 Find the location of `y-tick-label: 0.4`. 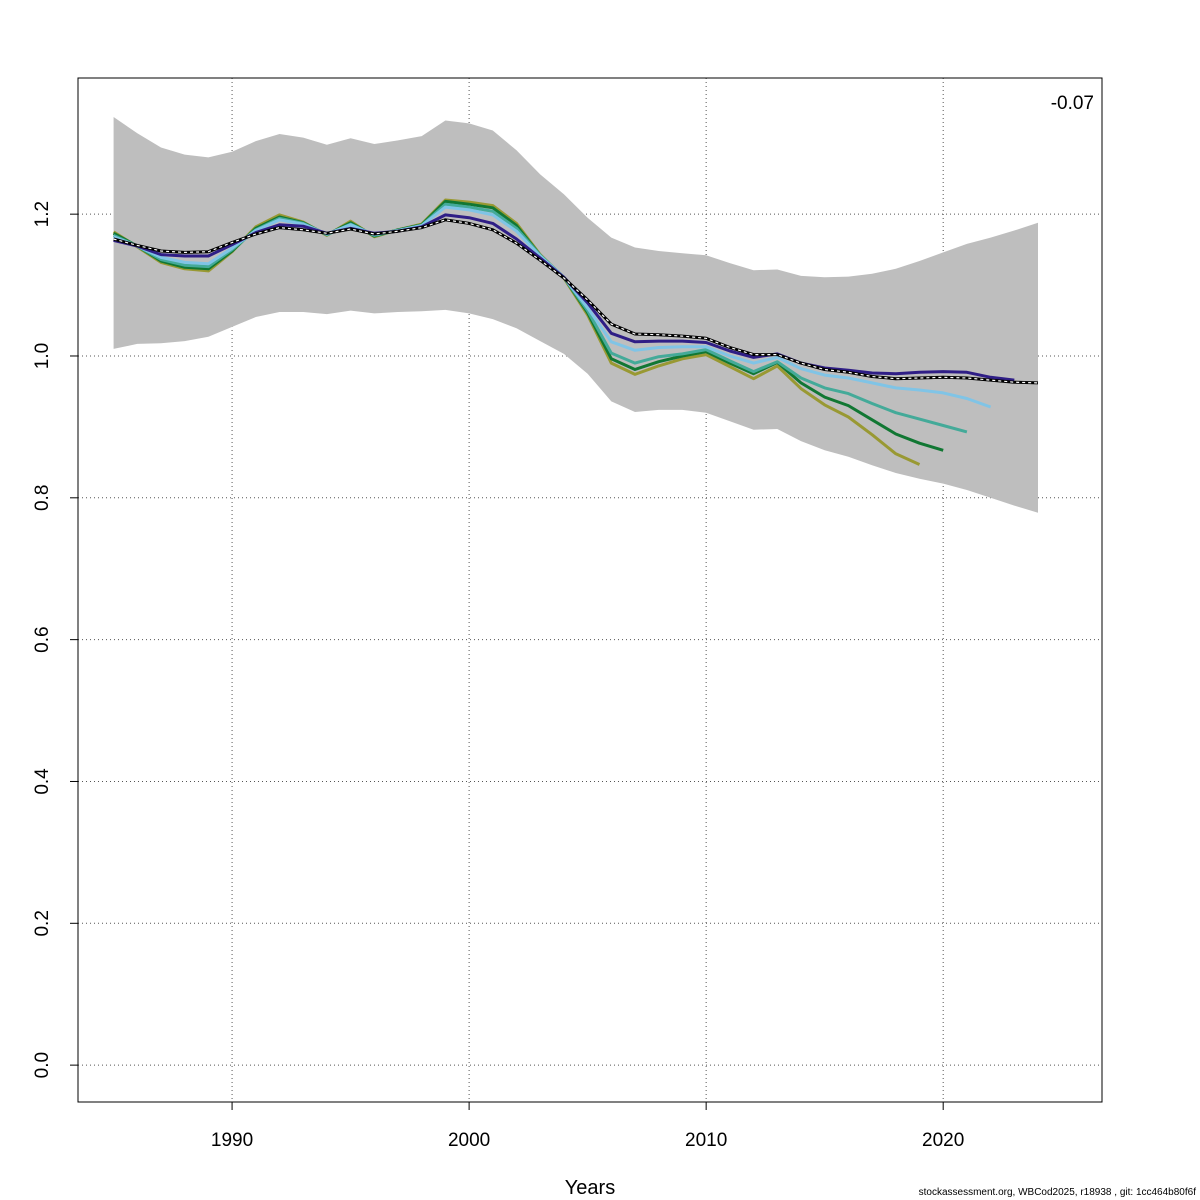

y-tick-label: 0.4 is located at coordinates (42, 781).